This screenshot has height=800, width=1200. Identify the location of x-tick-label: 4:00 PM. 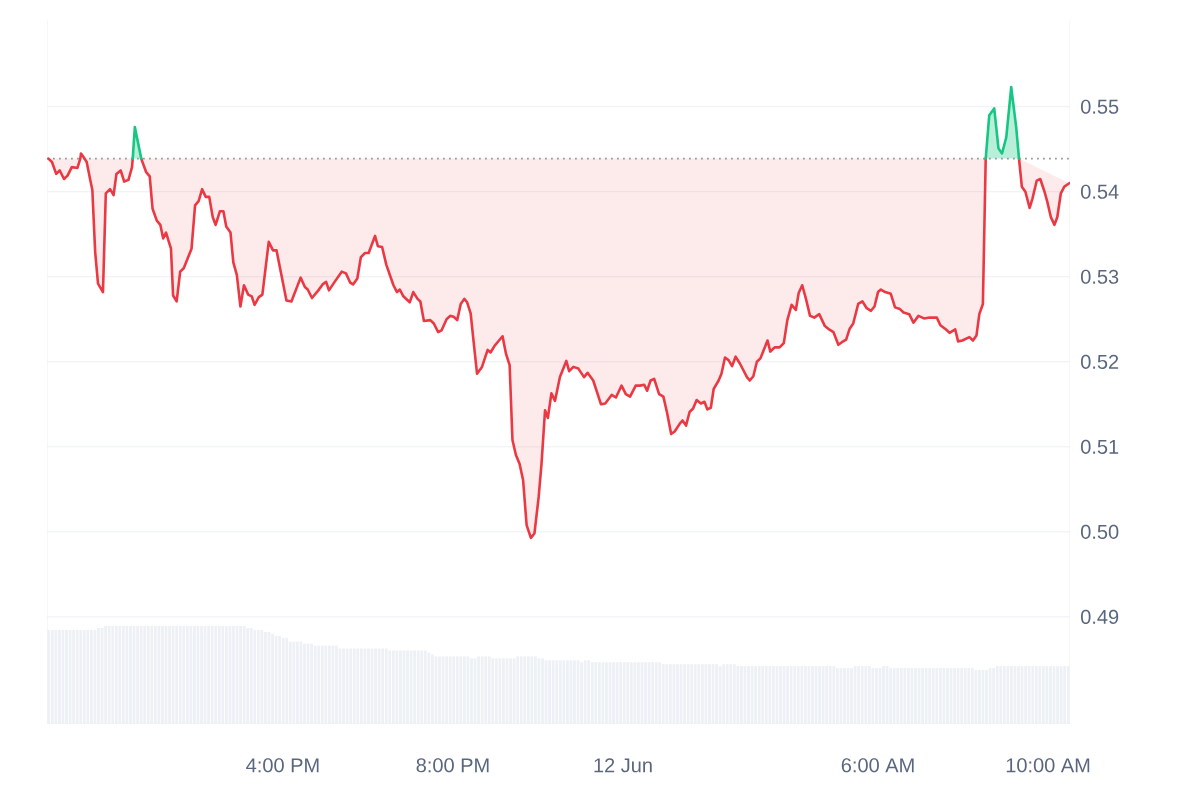
(282, 765).